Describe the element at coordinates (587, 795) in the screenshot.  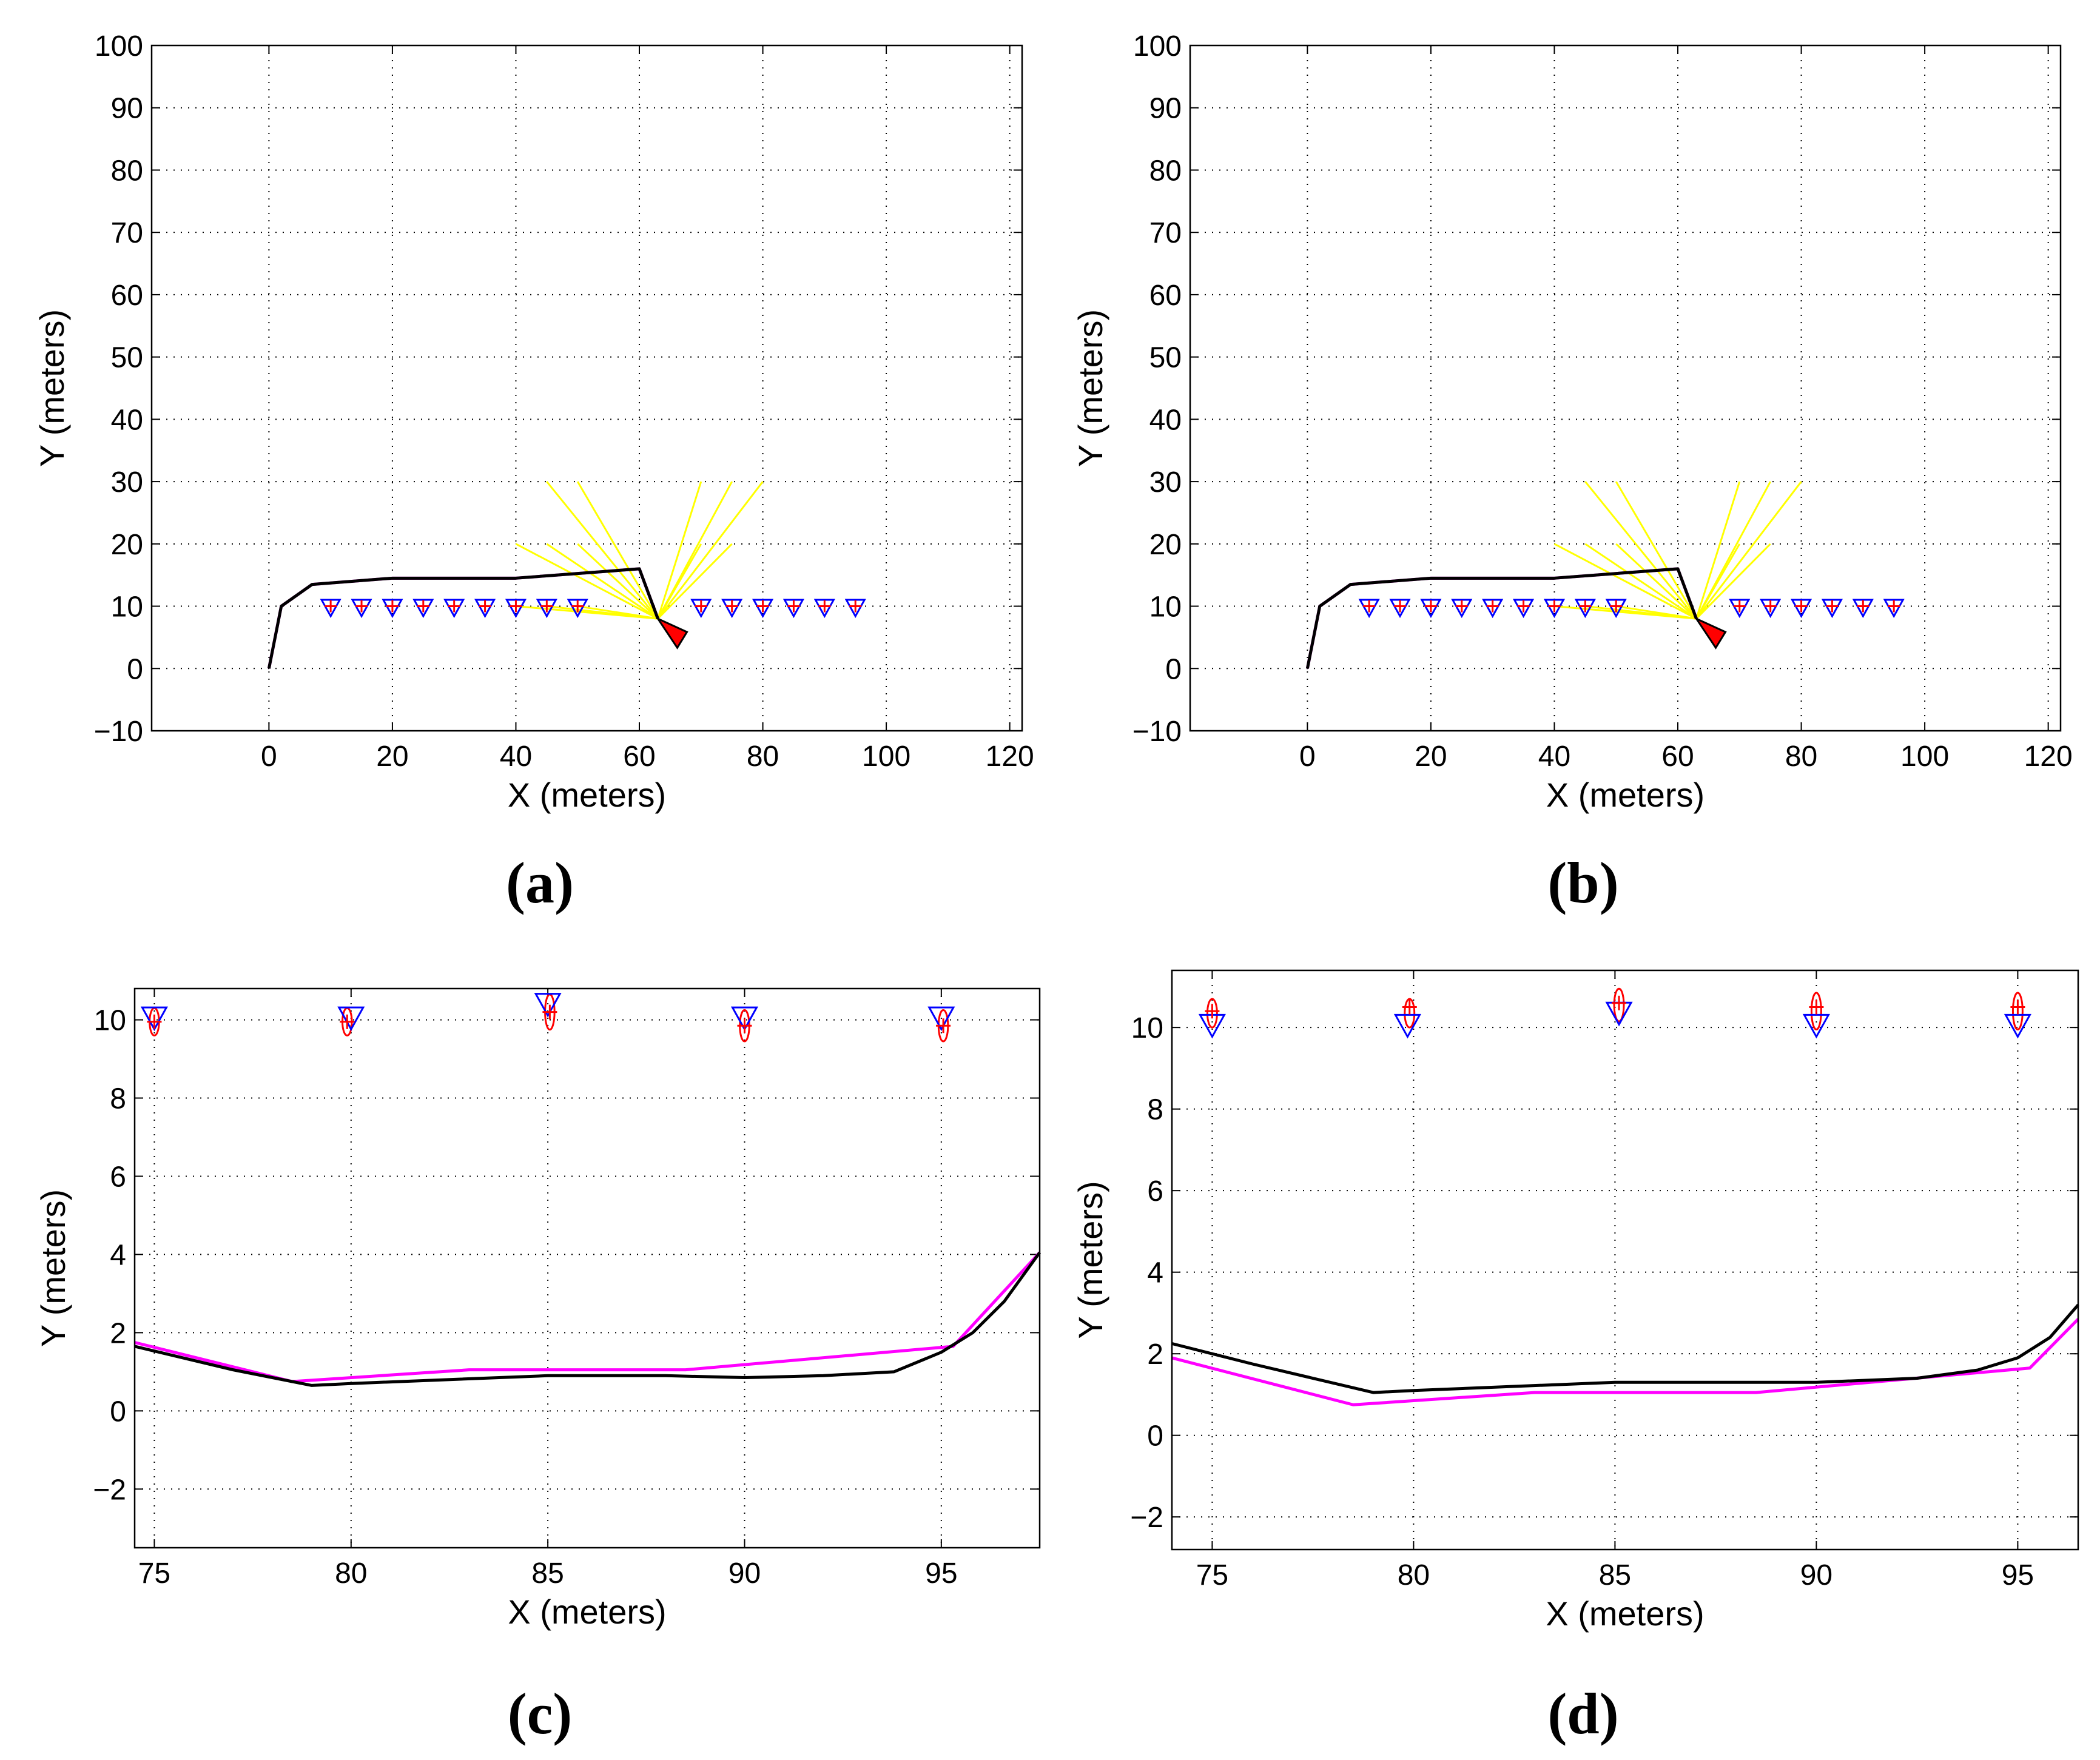
I see `x-axis-label: X (meters)` at that location.